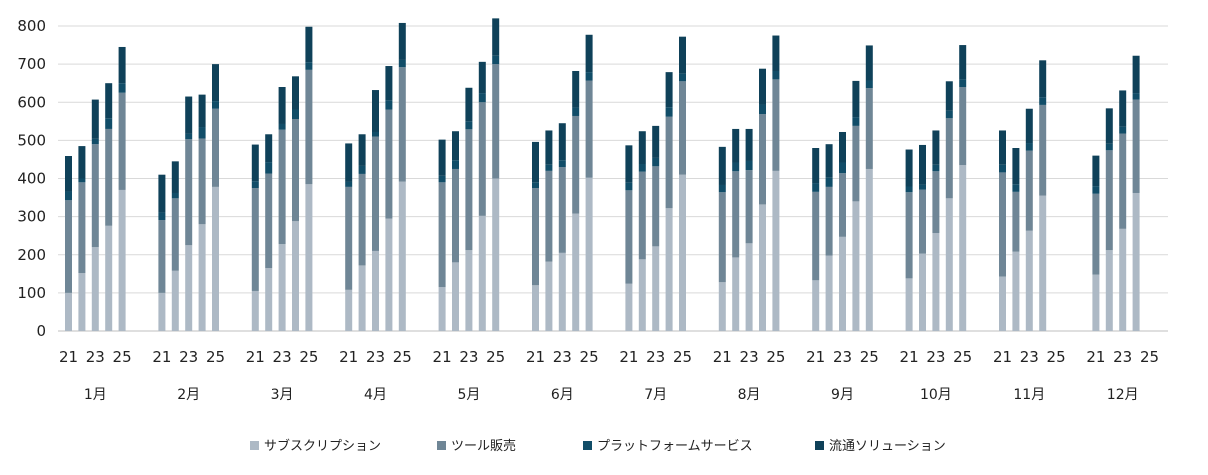 This screenshot has width=1208, height=475. I want to click on month-label: 11月, so click(1029, 395).